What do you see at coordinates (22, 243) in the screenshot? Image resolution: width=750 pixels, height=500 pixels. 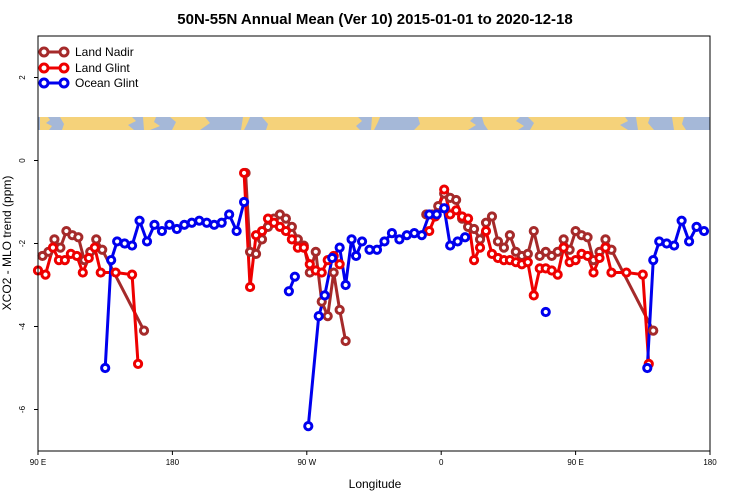 I see `y-tick-label: -2` at bounding box center [22, 243].